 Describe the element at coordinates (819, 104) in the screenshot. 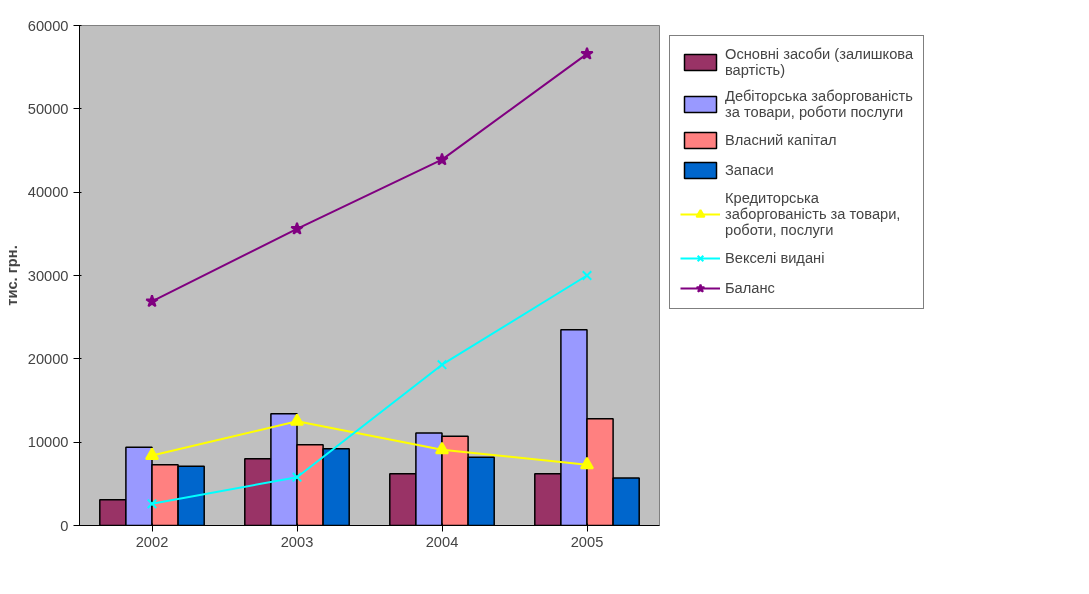

I see `legend-label: Дебіторська заборгованість за товари, роботи послуги` at that location.